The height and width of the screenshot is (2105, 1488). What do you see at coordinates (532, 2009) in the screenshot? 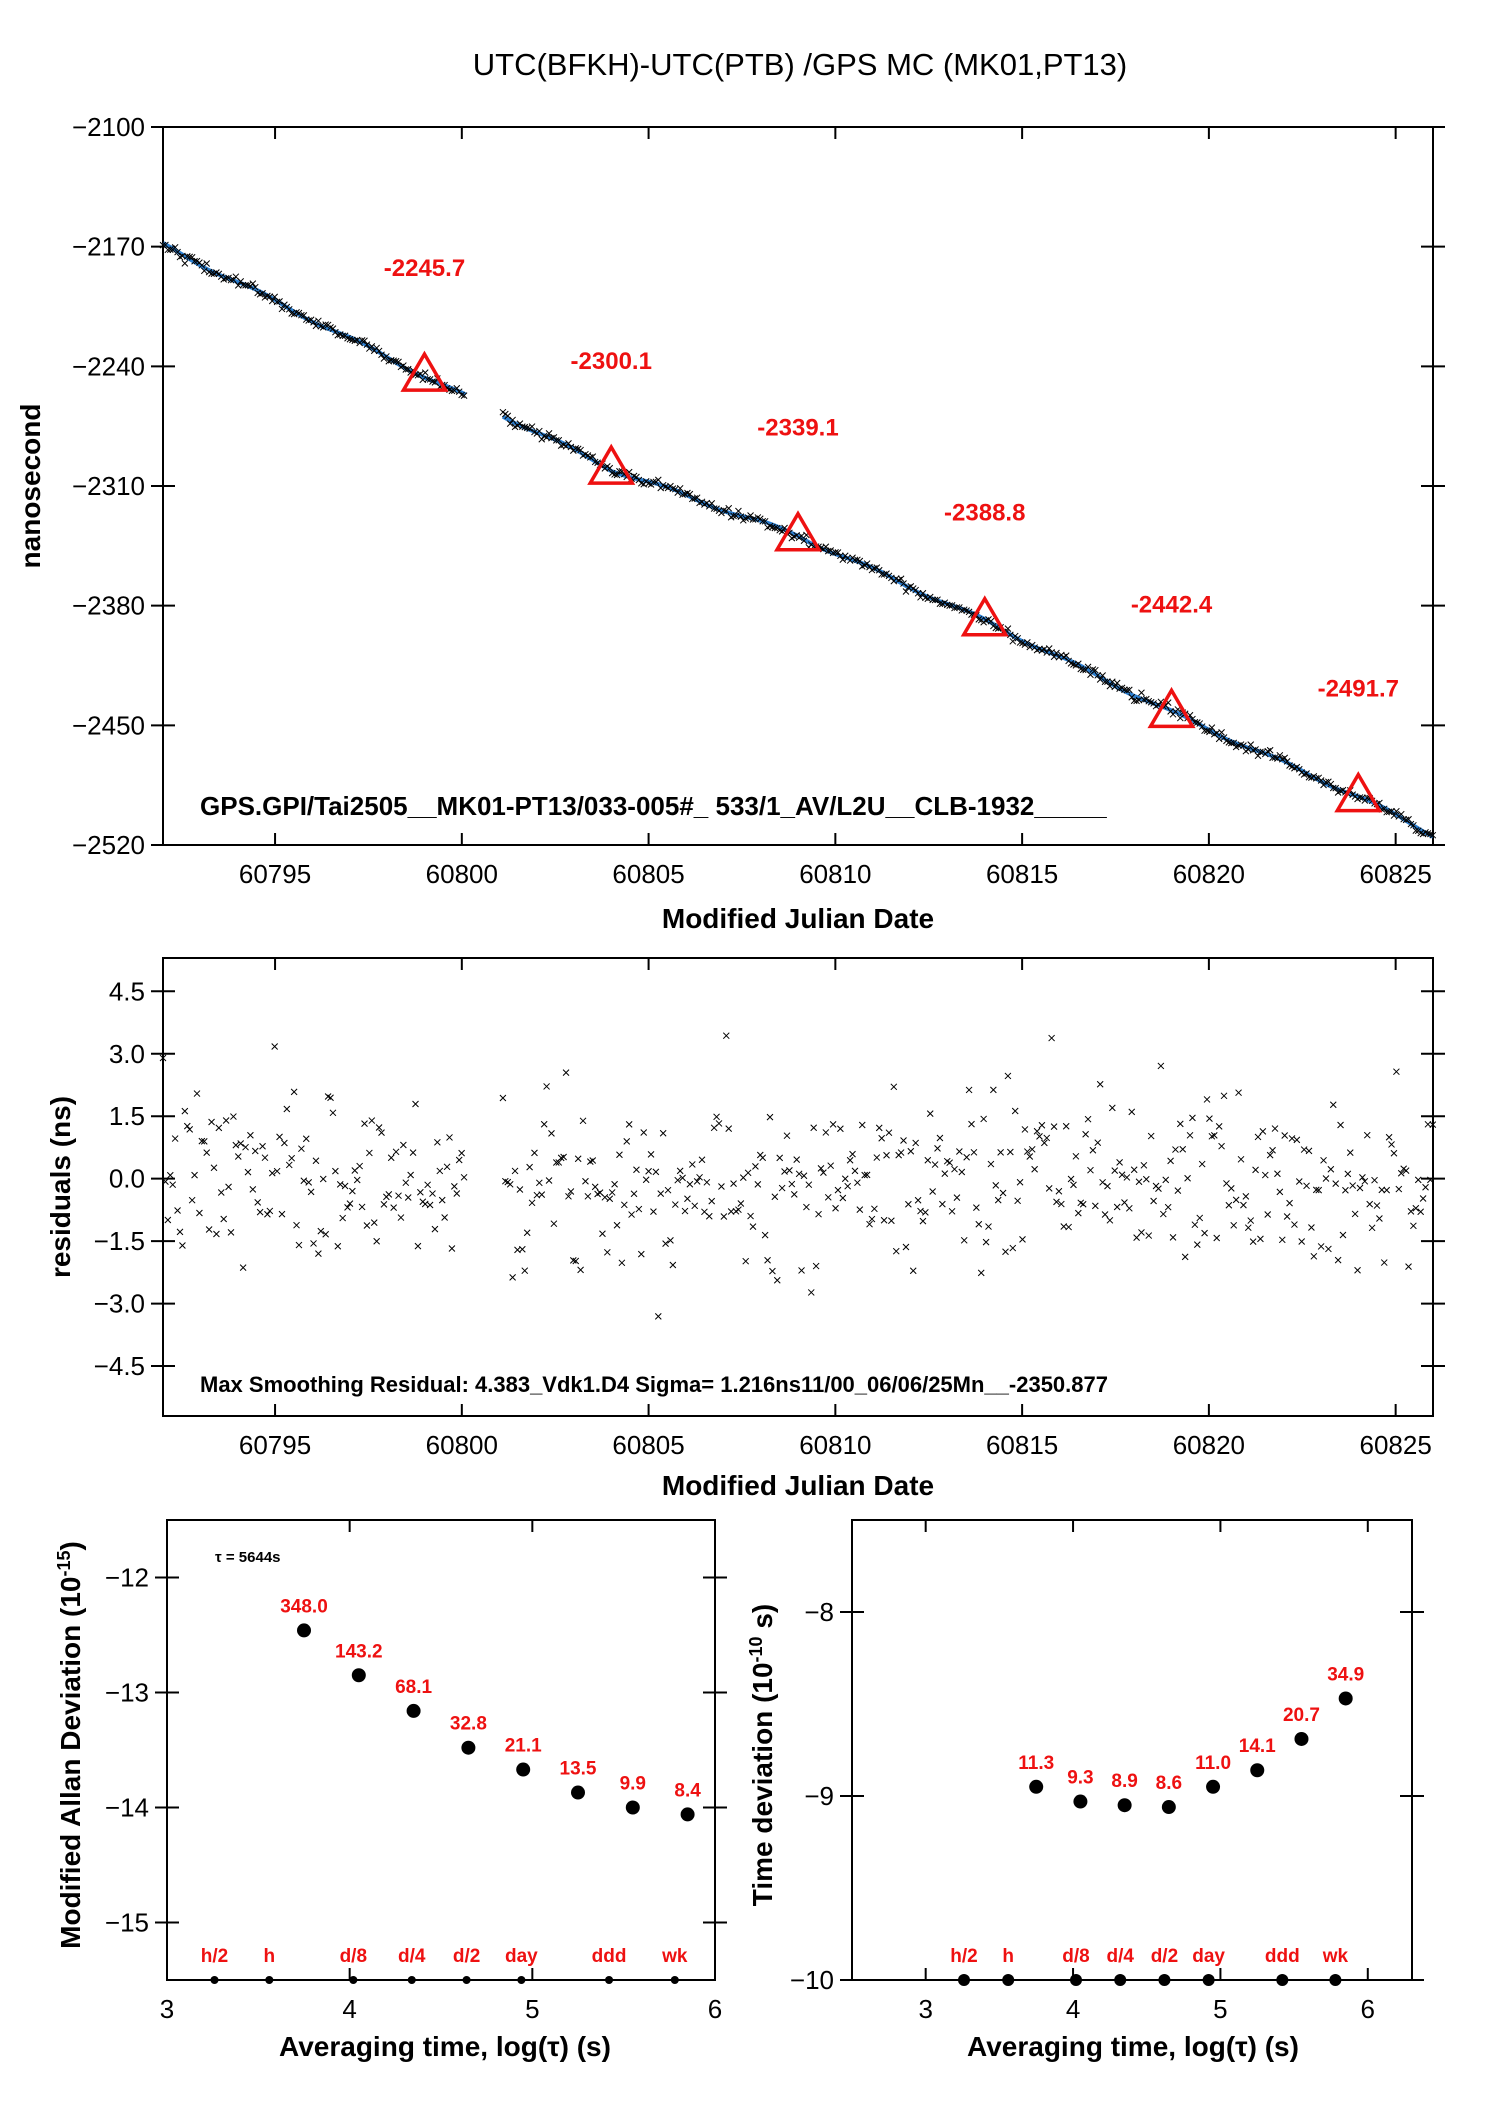
I see `allan-x-tick-label: 5` at bounding box center [532, 2009].